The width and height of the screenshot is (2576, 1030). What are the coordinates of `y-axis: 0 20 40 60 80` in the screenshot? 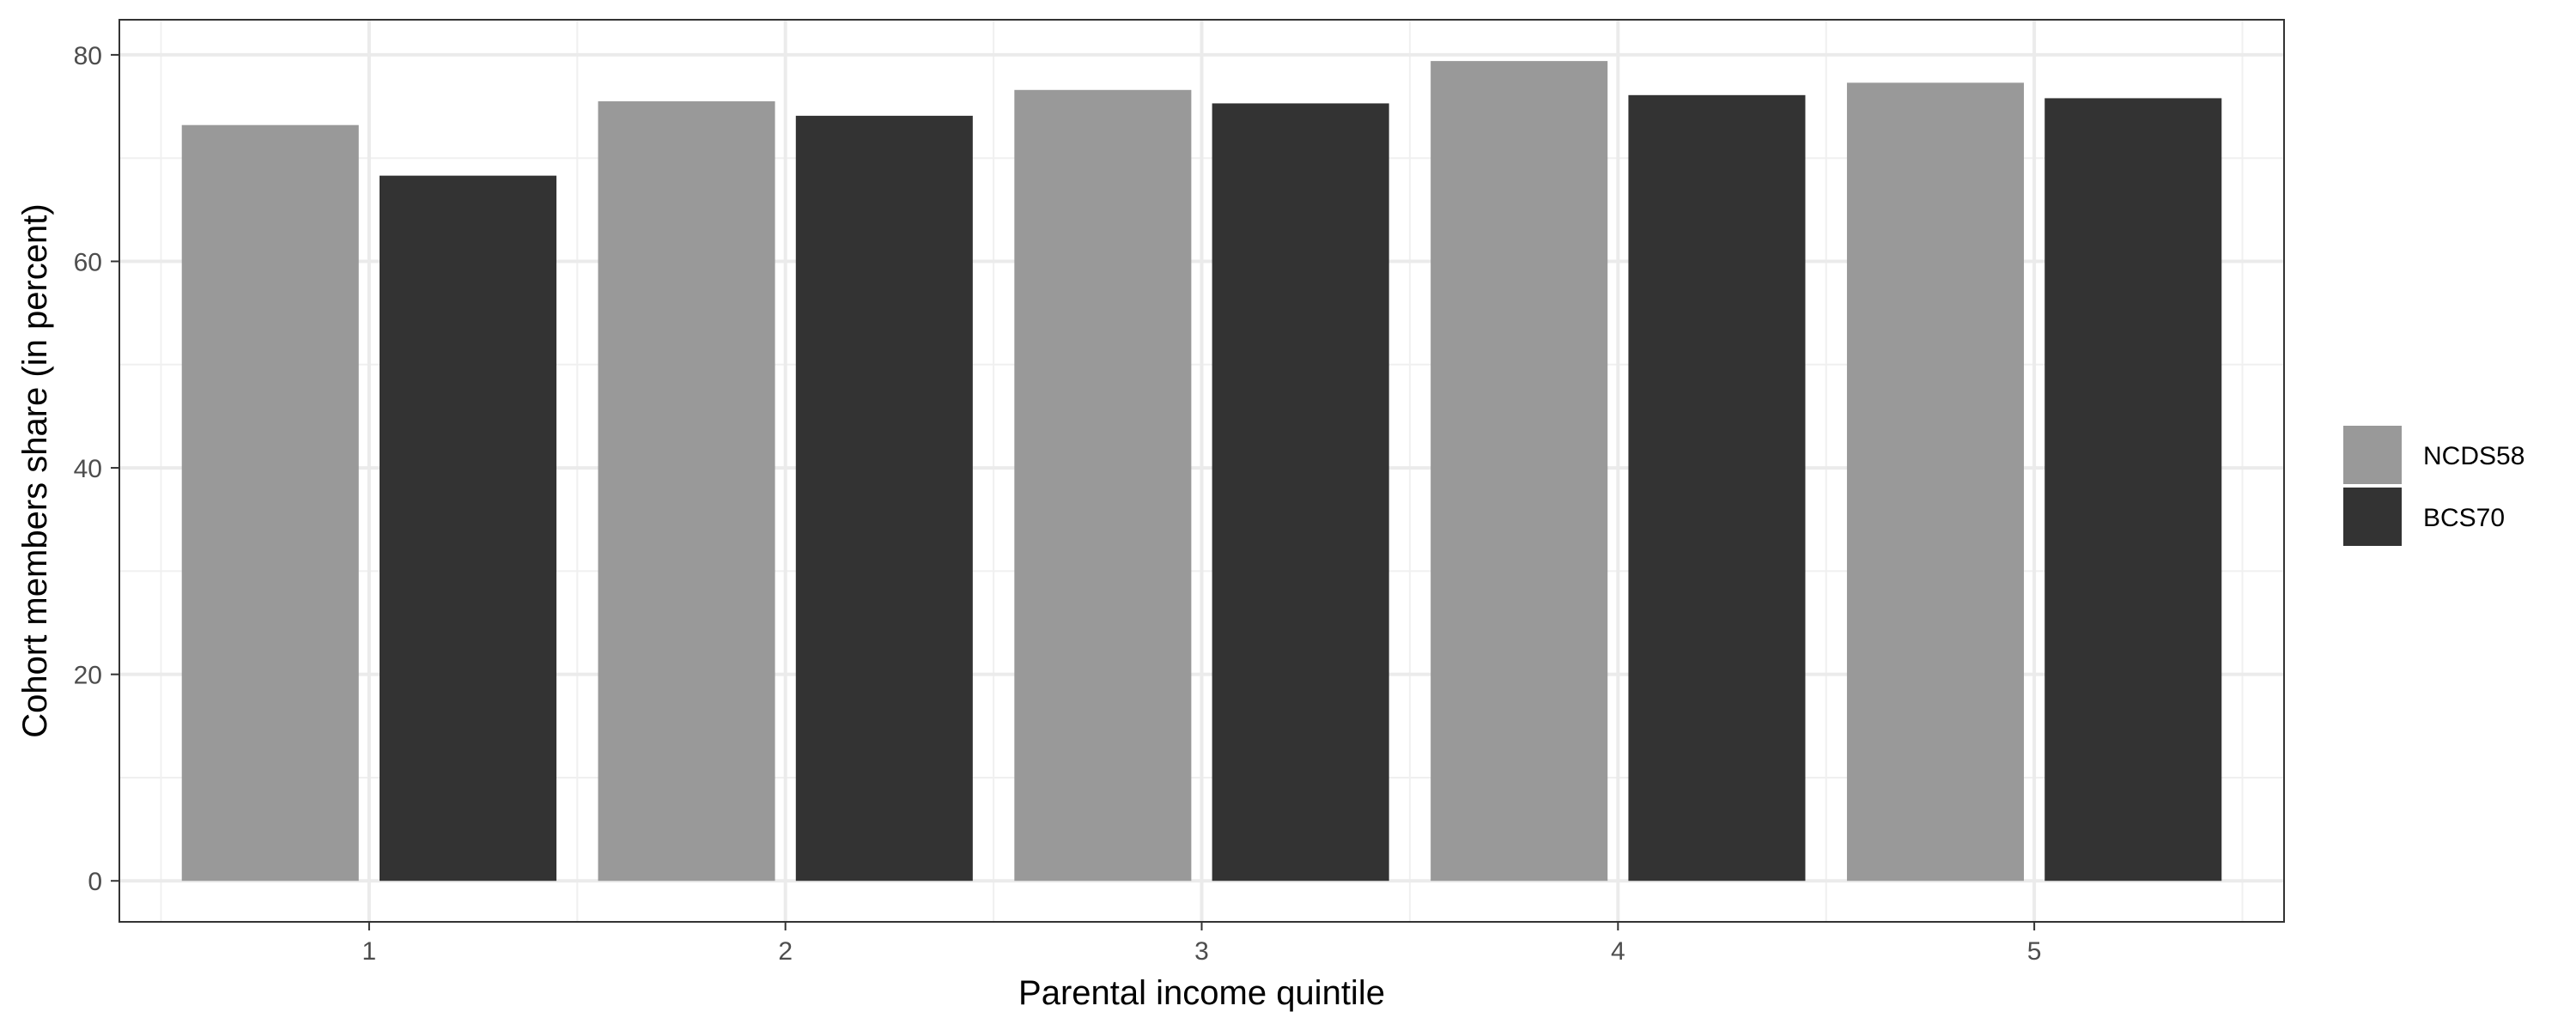 It's located at (96, 469).